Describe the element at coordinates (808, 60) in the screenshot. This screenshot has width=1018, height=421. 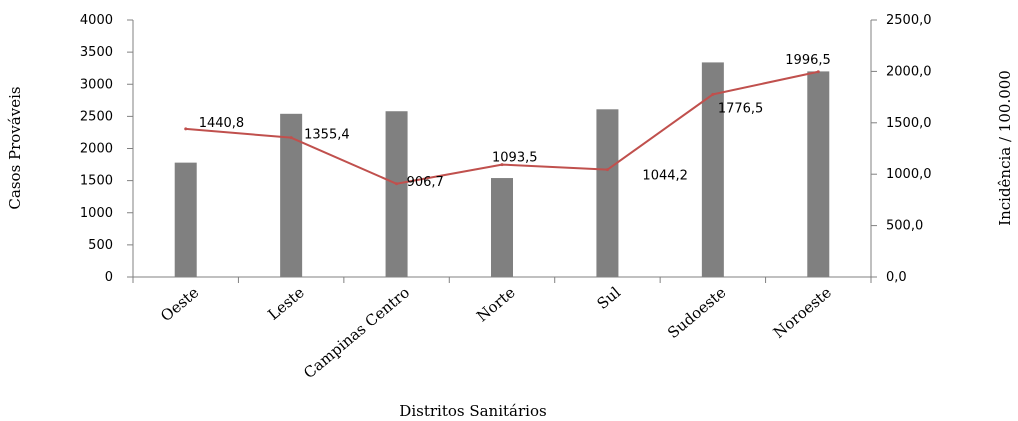
I see `data-label: 1996,5` at that location.